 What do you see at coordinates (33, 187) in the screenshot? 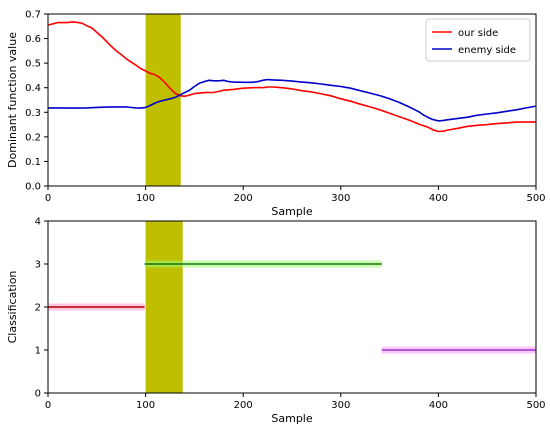
I see `y-tick-label: 0.0` at bounding box center [33, 187].